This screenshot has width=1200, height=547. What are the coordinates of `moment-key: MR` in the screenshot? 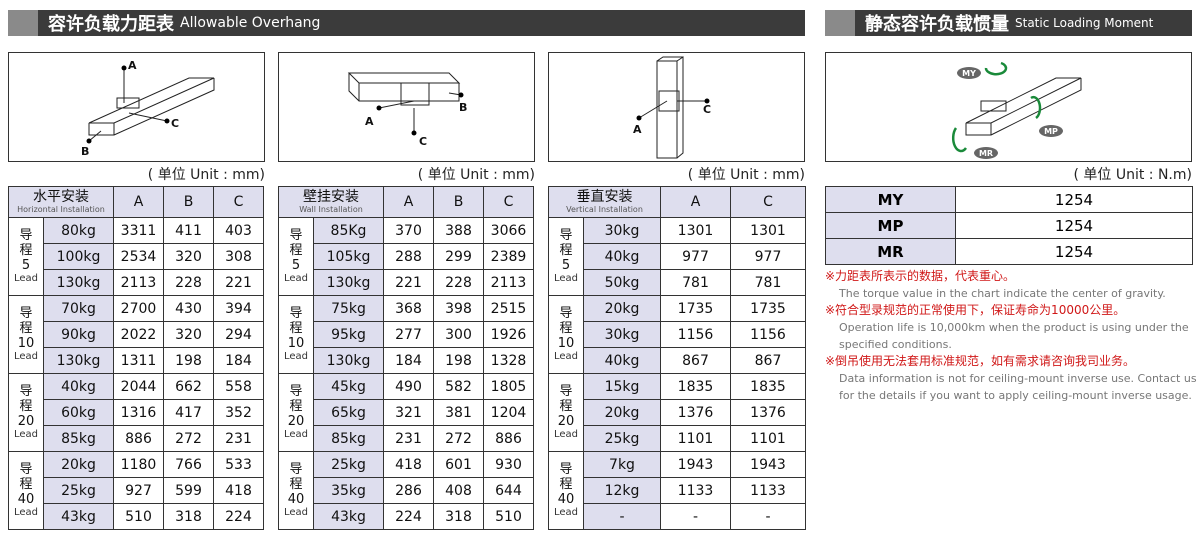 It's located at (890, 251).